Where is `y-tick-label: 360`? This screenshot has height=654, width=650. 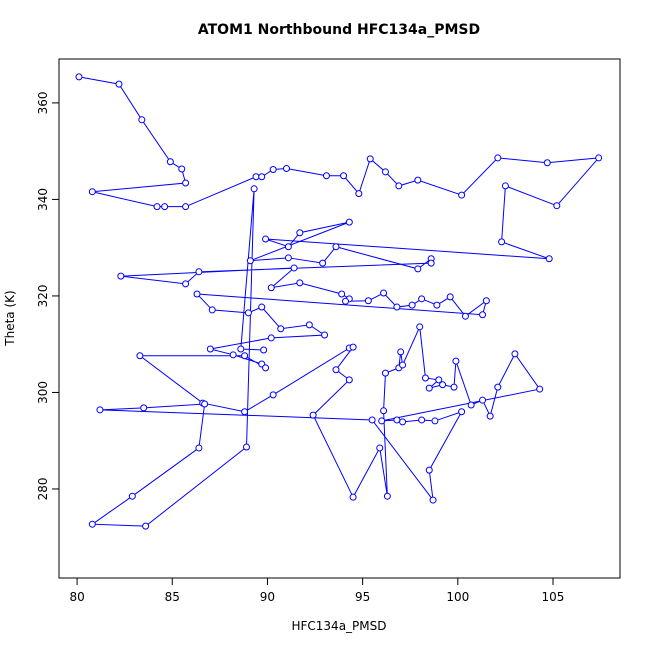 y-tick-label: 360 is located at coordinates (43, 102).